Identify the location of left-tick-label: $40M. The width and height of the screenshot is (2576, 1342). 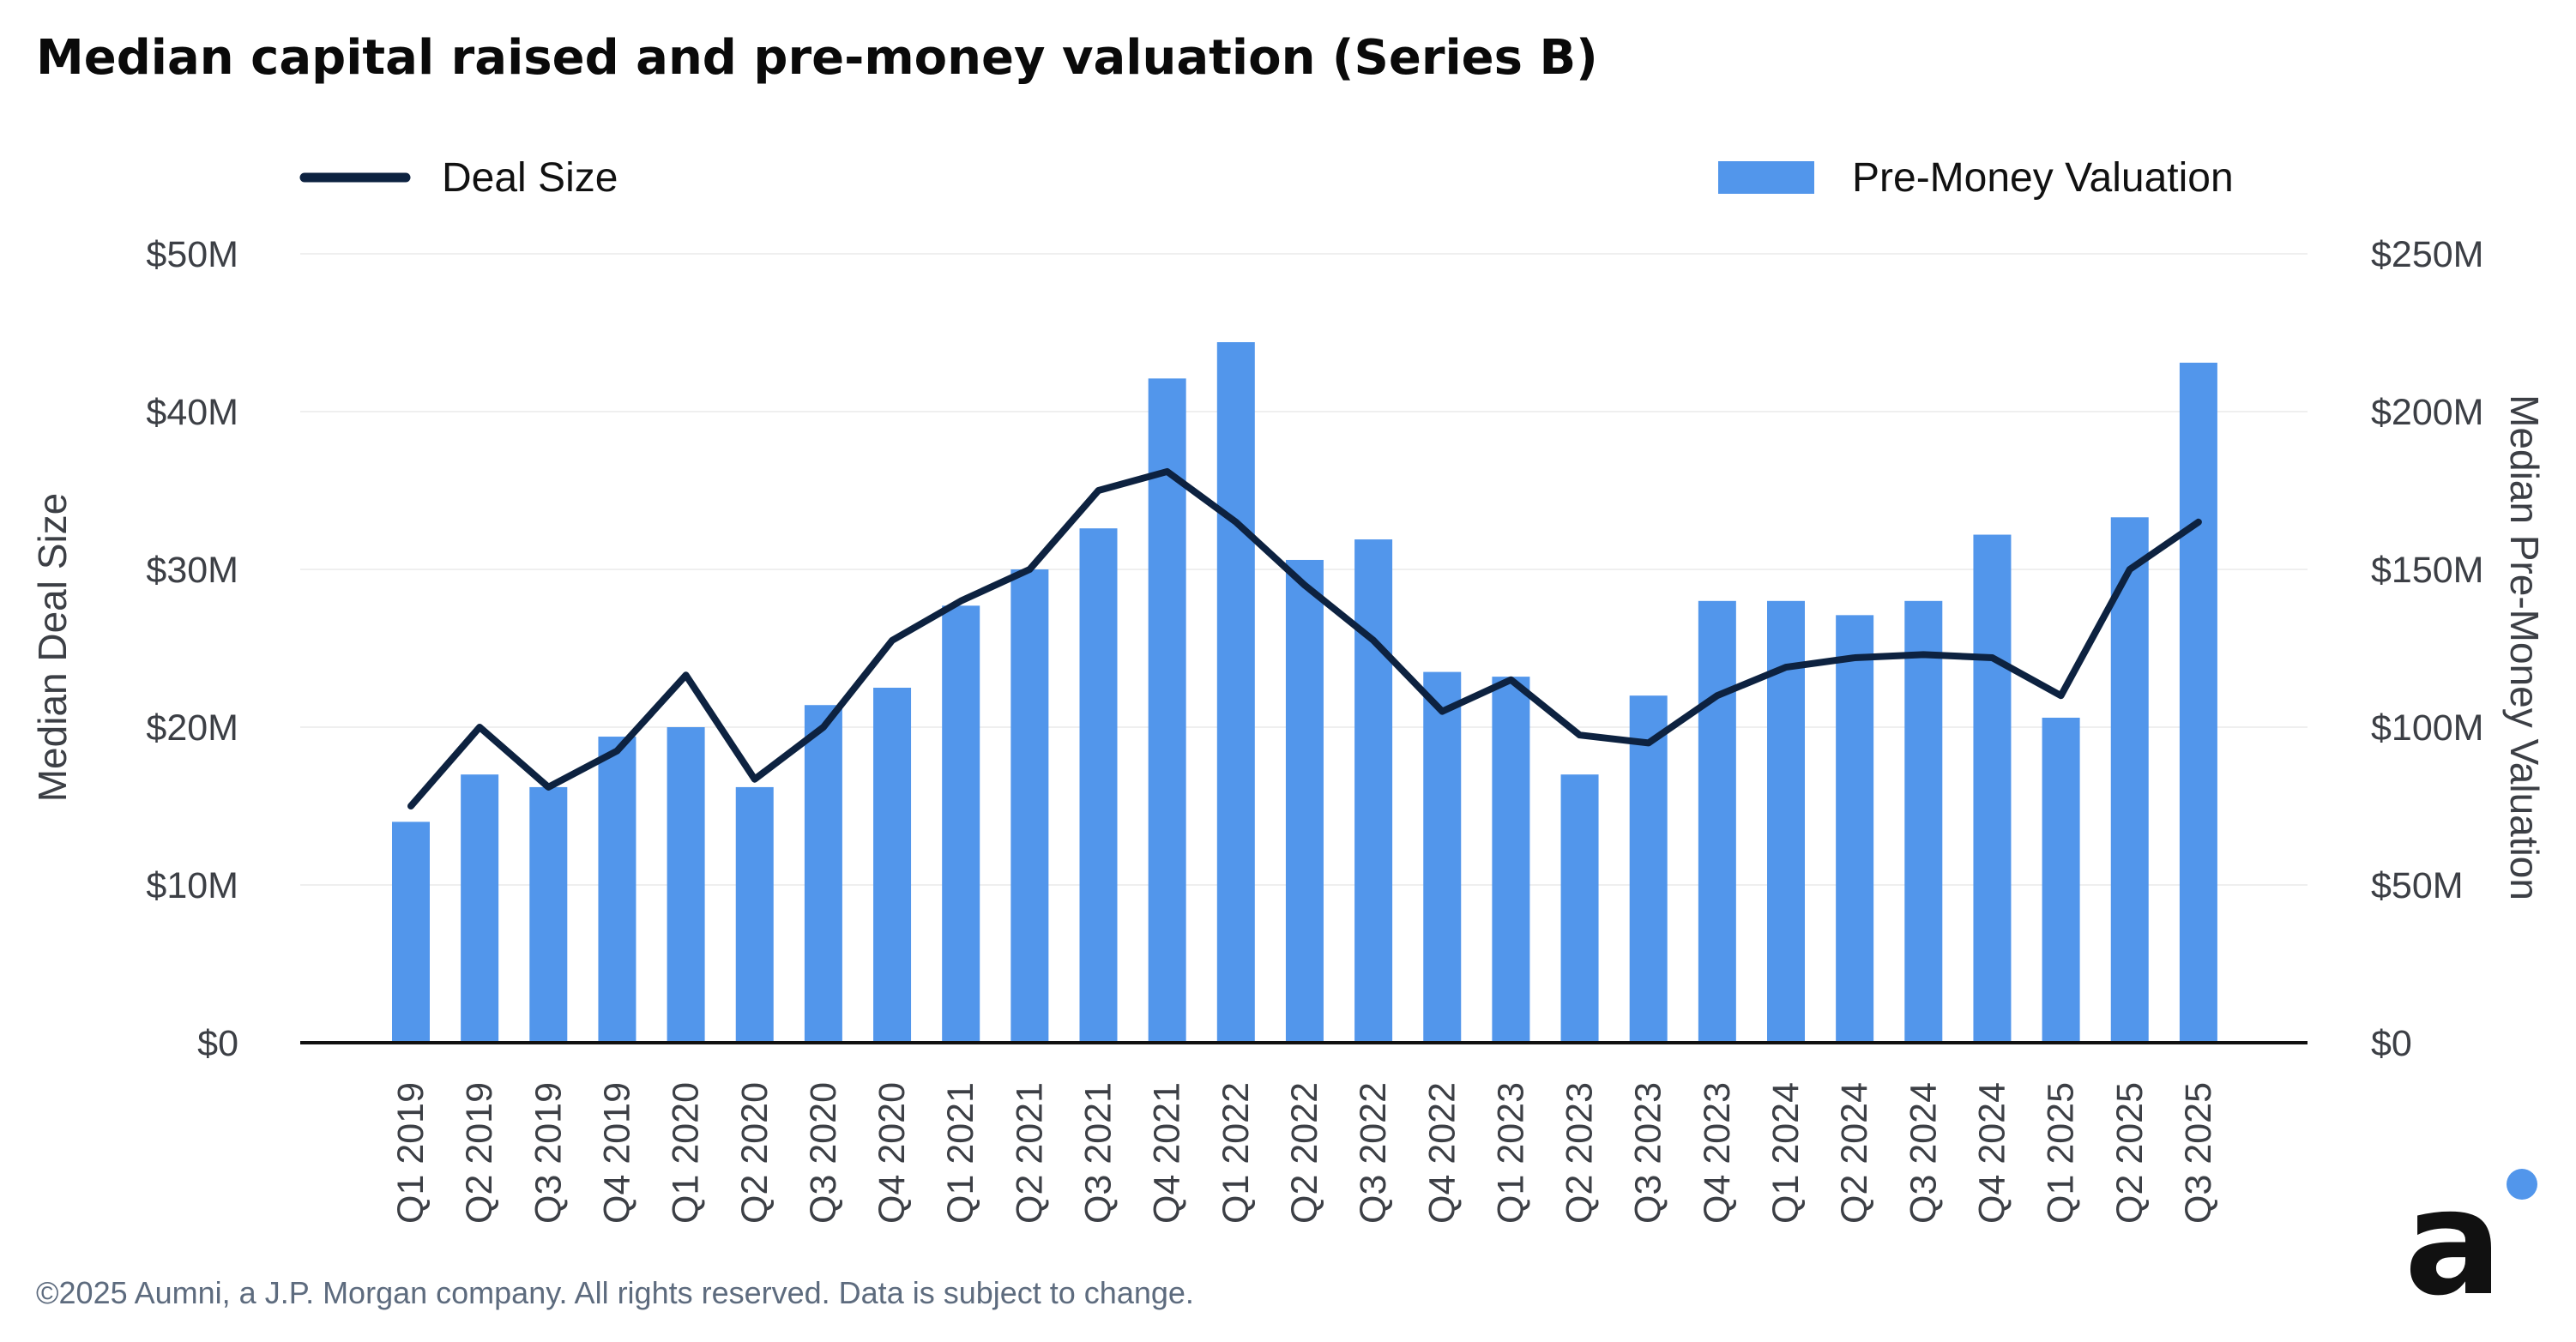
(192, 412).